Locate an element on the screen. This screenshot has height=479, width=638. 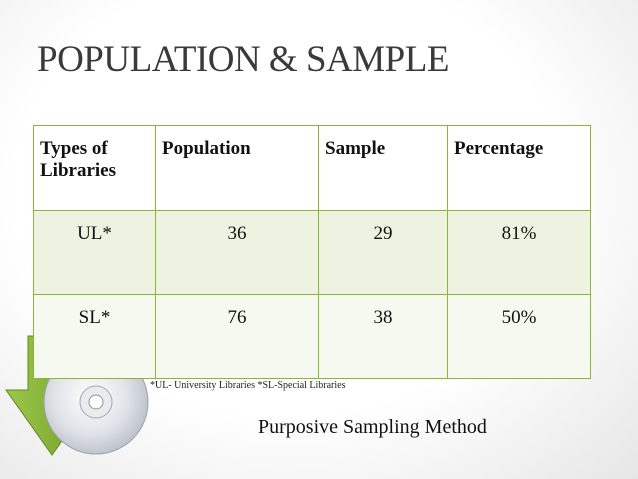
cell: 76 is located at coordinates (237, 336).